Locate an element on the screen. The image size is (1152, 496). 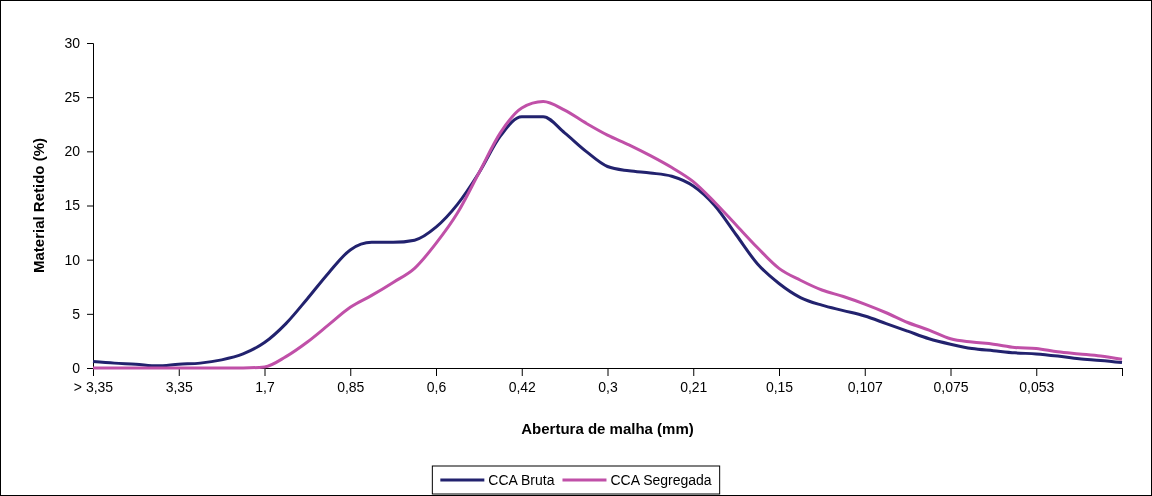
x-tick-label: 0,3 is located at coordinates (608, 386).